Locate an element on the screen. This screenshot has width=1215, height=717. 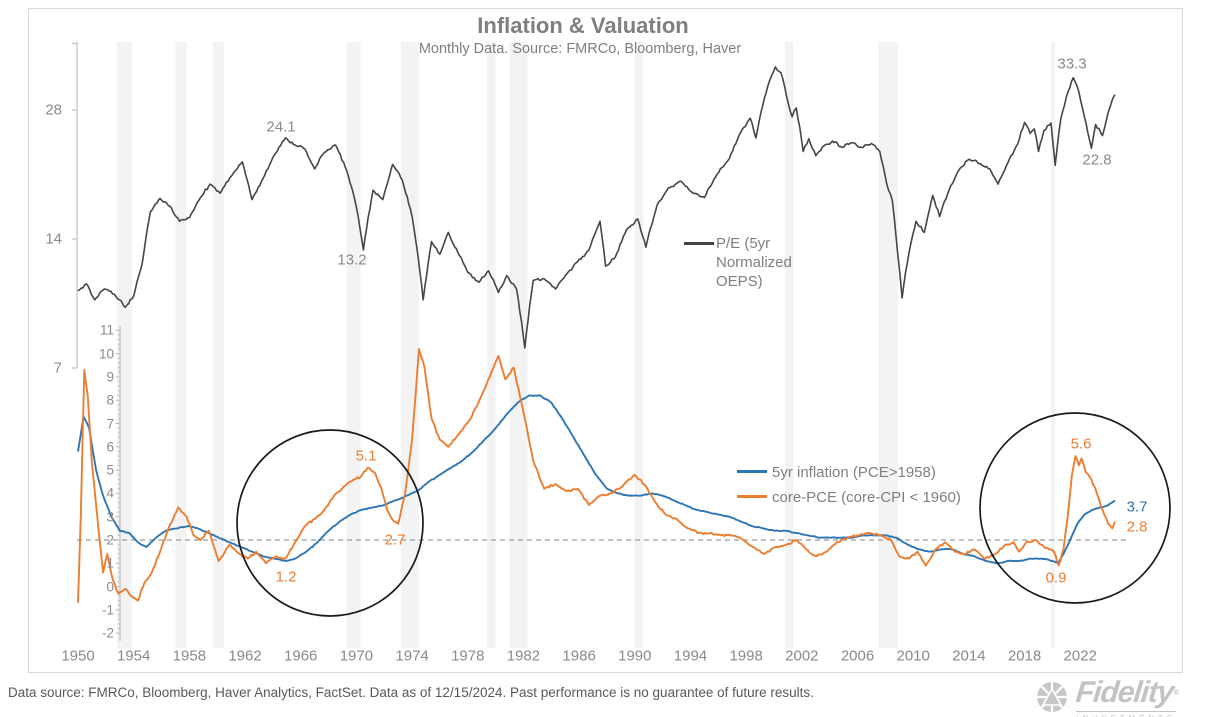
value-annotation-22.8: 22.8 is located at coordinates (1097, 160).